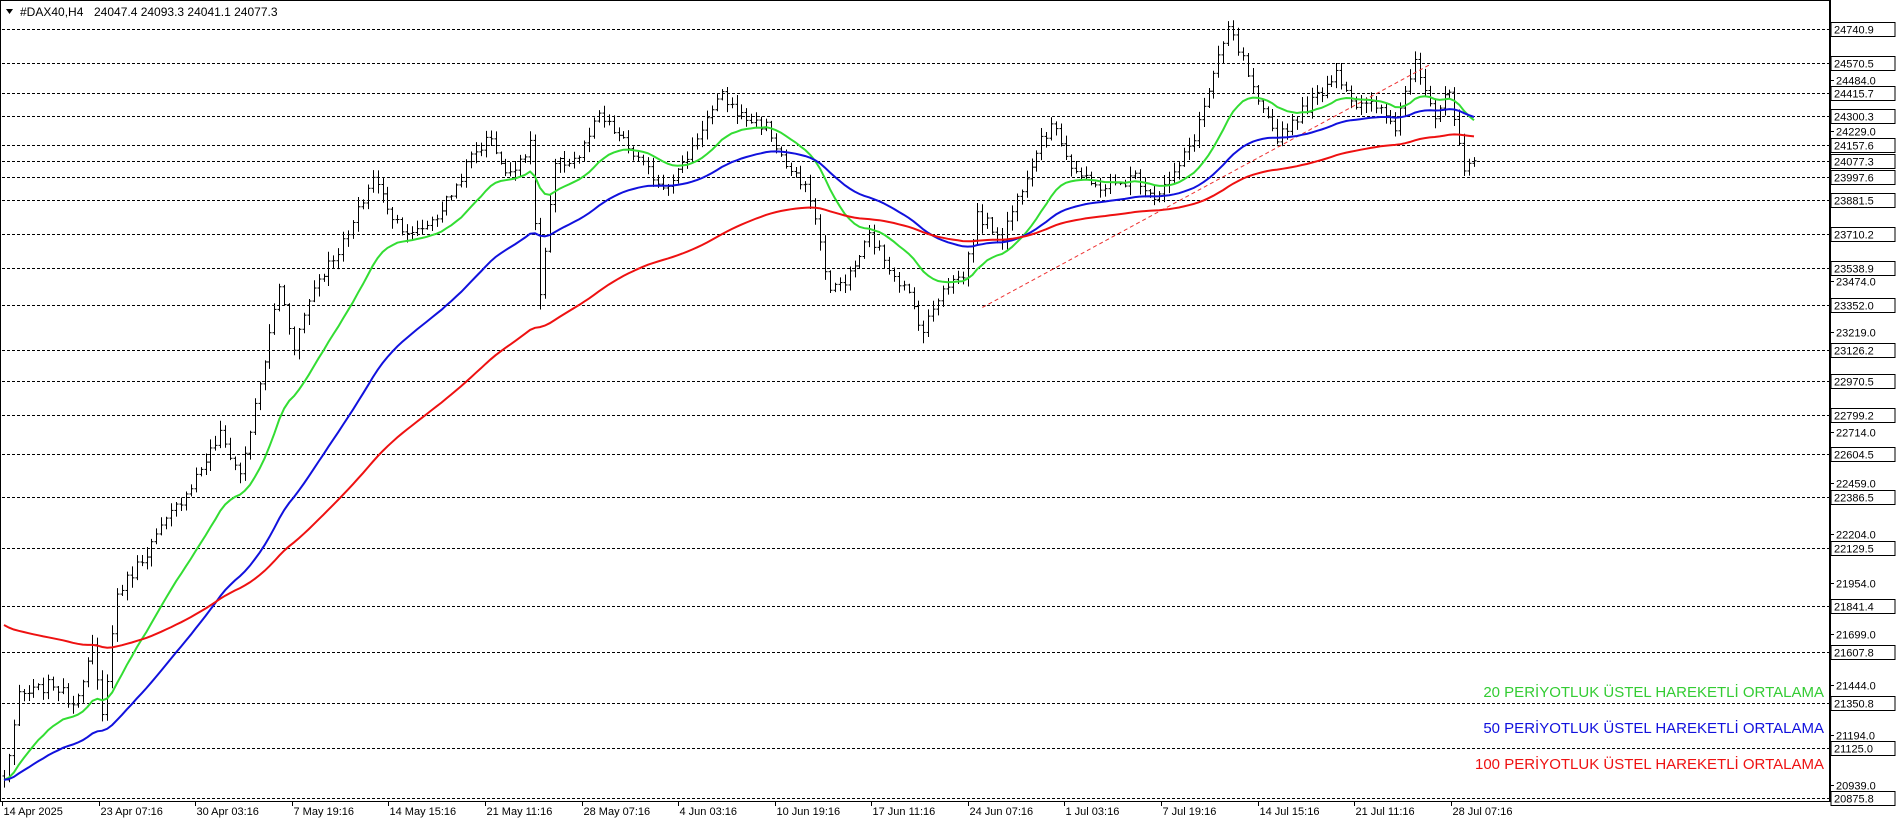 This screenshot has height=820, width=1896. Describe the element at coordinates (1854, 499) in the screenshot. I see `level-label: 22386.5` at that location.